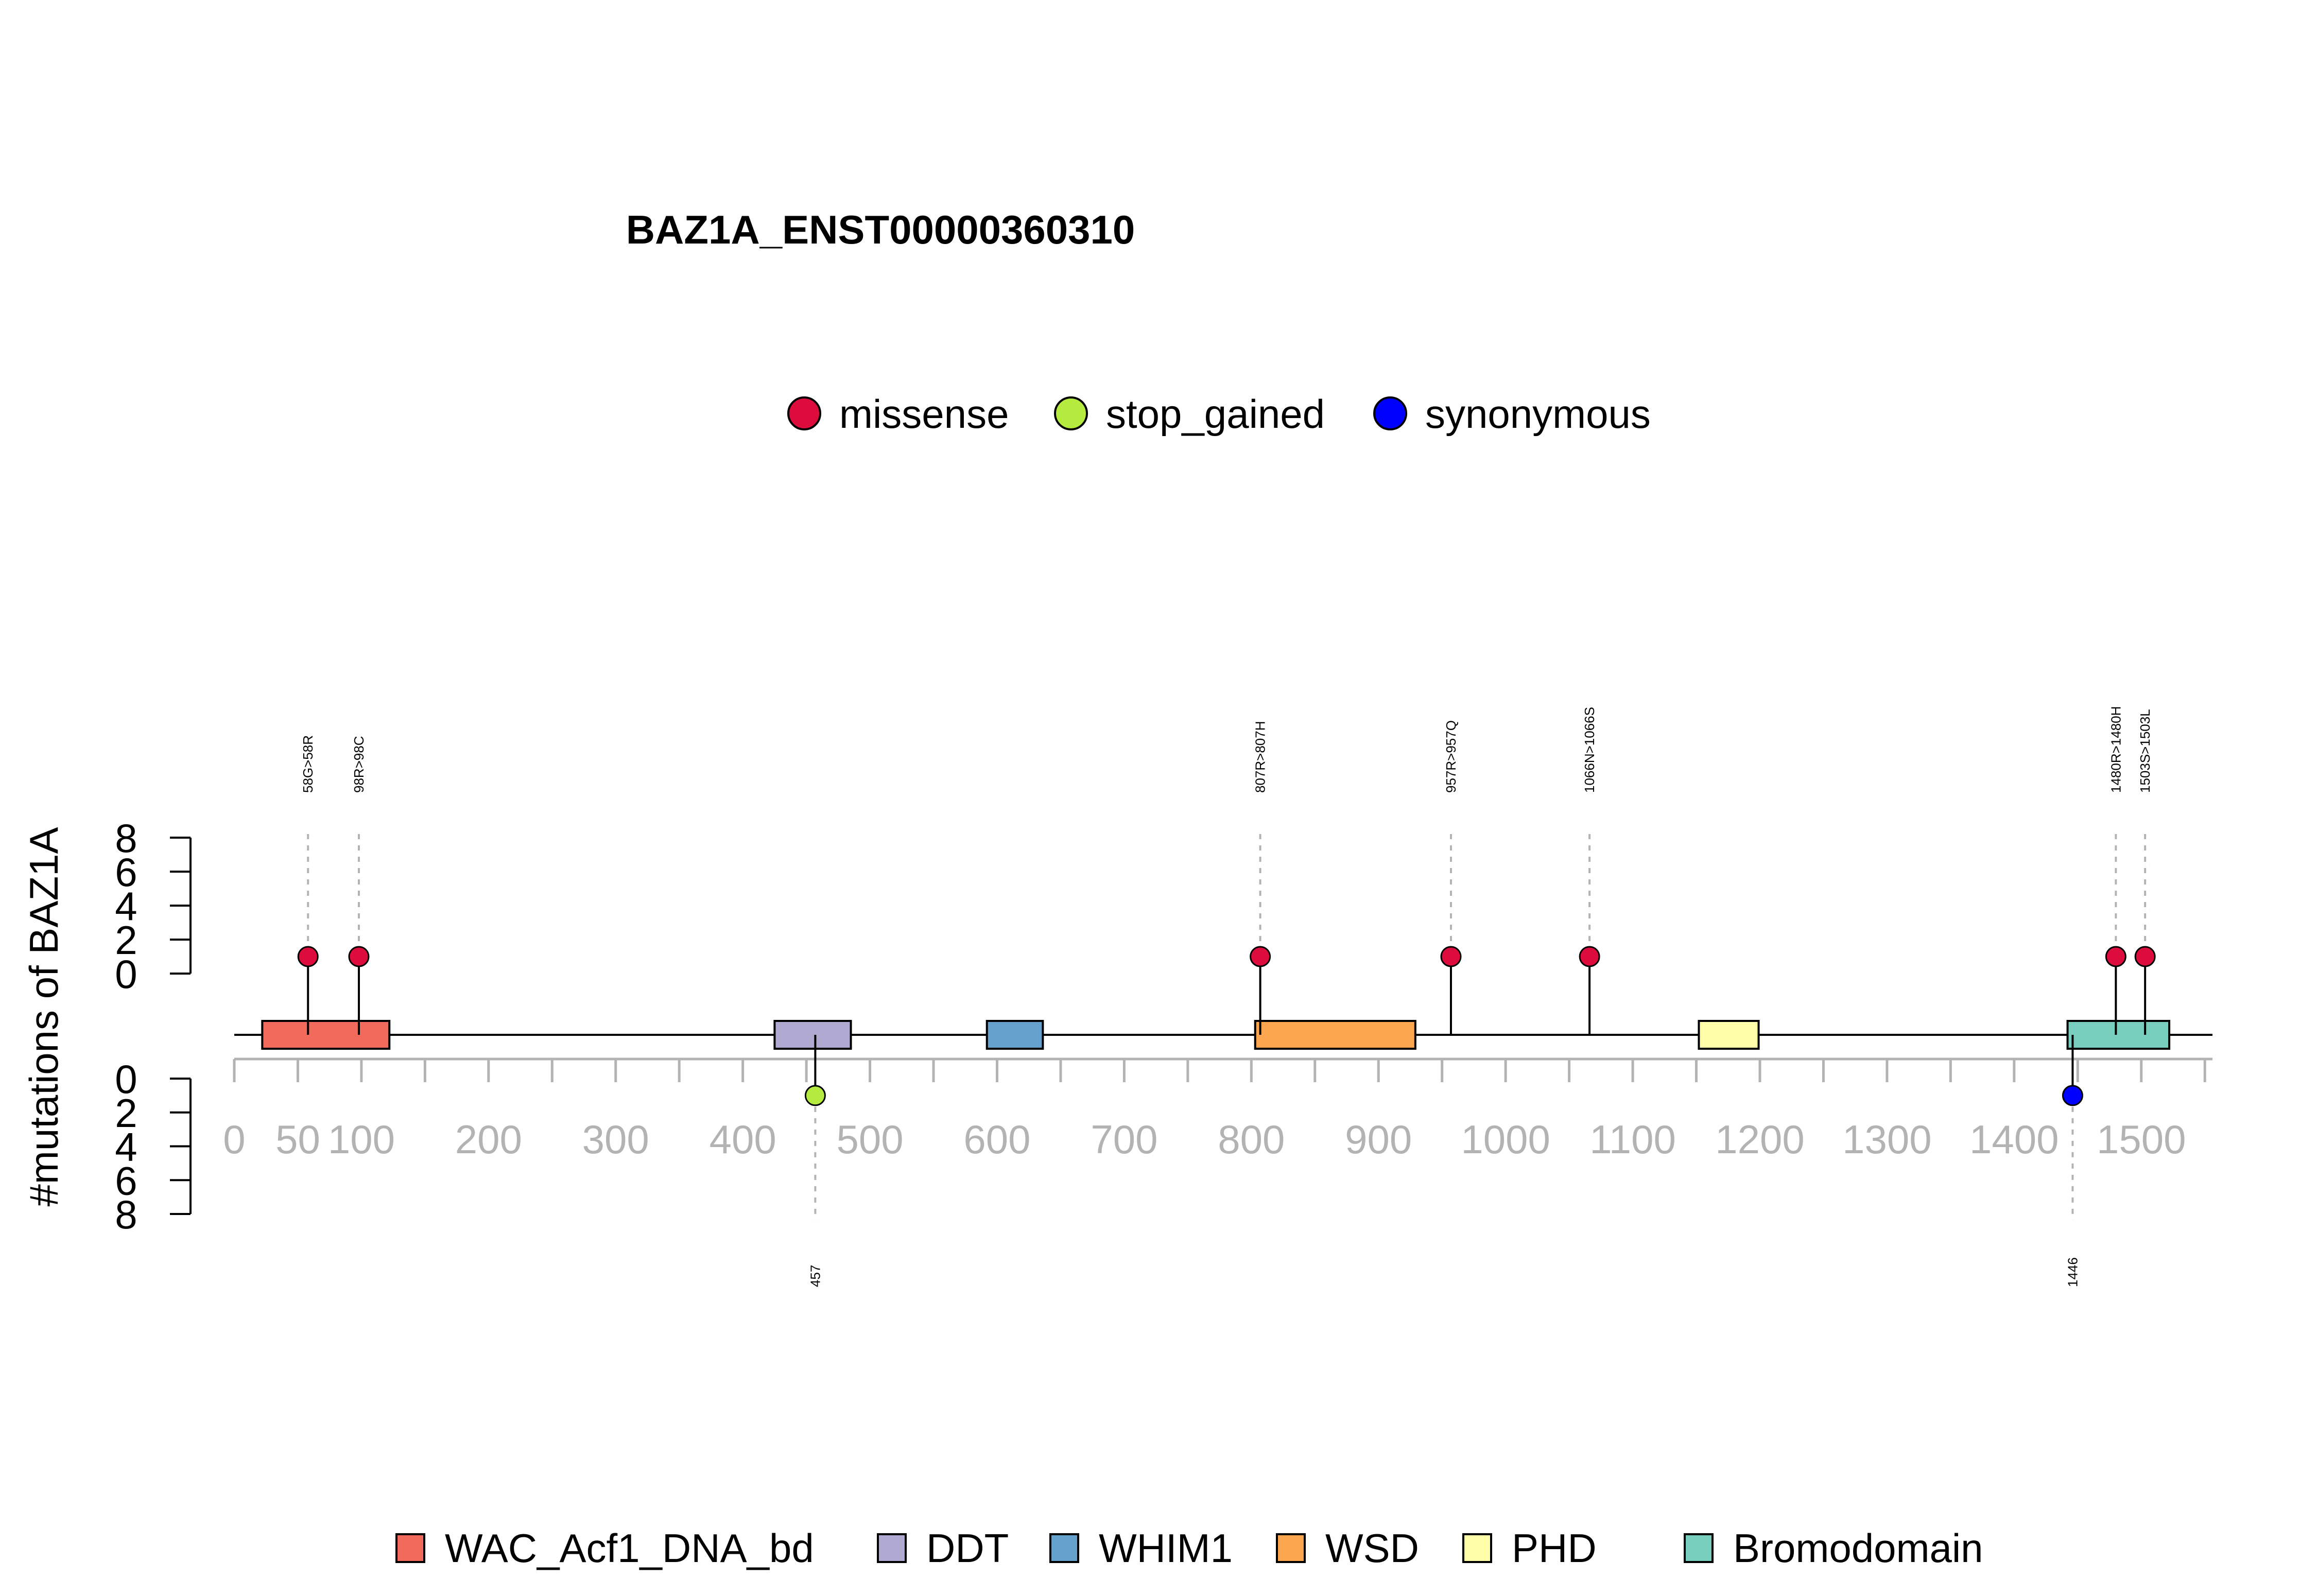  What do you see at coordinates (629, 1548) in the screenshot?
I see `legend-label: WAC_Acf1_DNA_bd` at bounding box center [629, 1548].